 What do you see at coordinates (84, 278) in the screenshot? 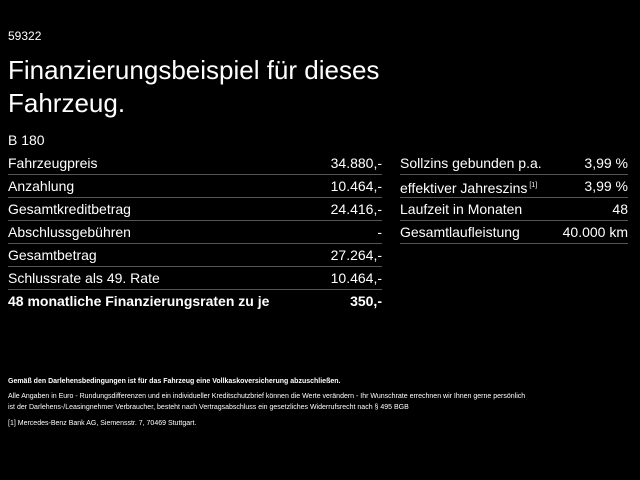
I see `row-label: Schlussrate als 49. Rate` at bounding box center [84, 278].